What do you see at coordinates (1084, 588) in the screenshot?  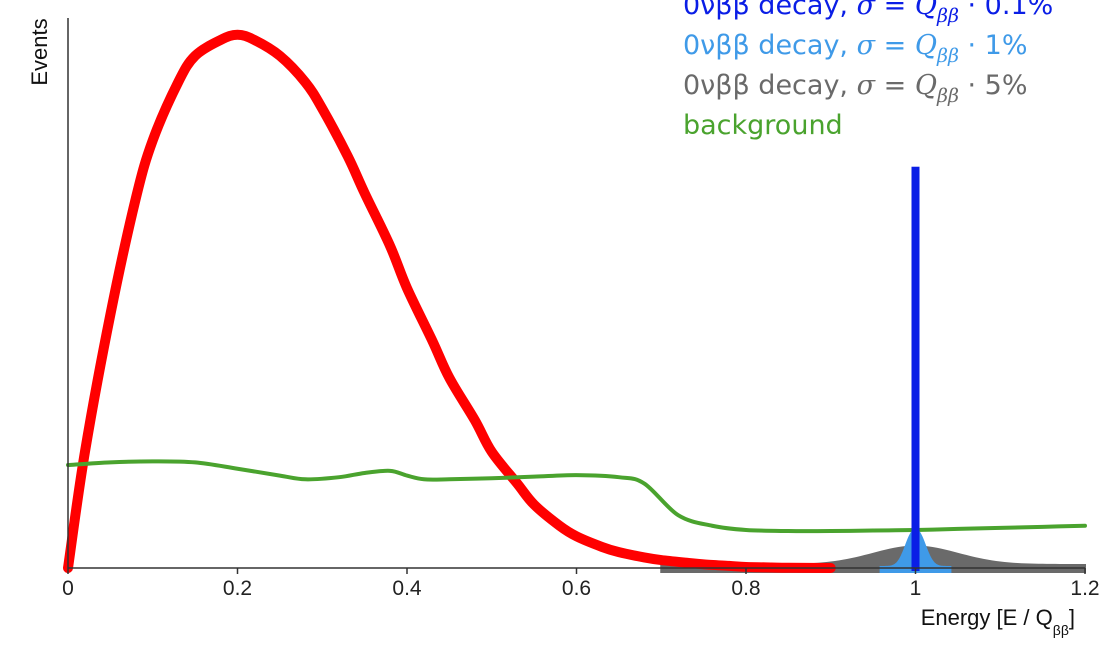 I see `x-tick-label: 1.2` at bounding box center [1084, 588].